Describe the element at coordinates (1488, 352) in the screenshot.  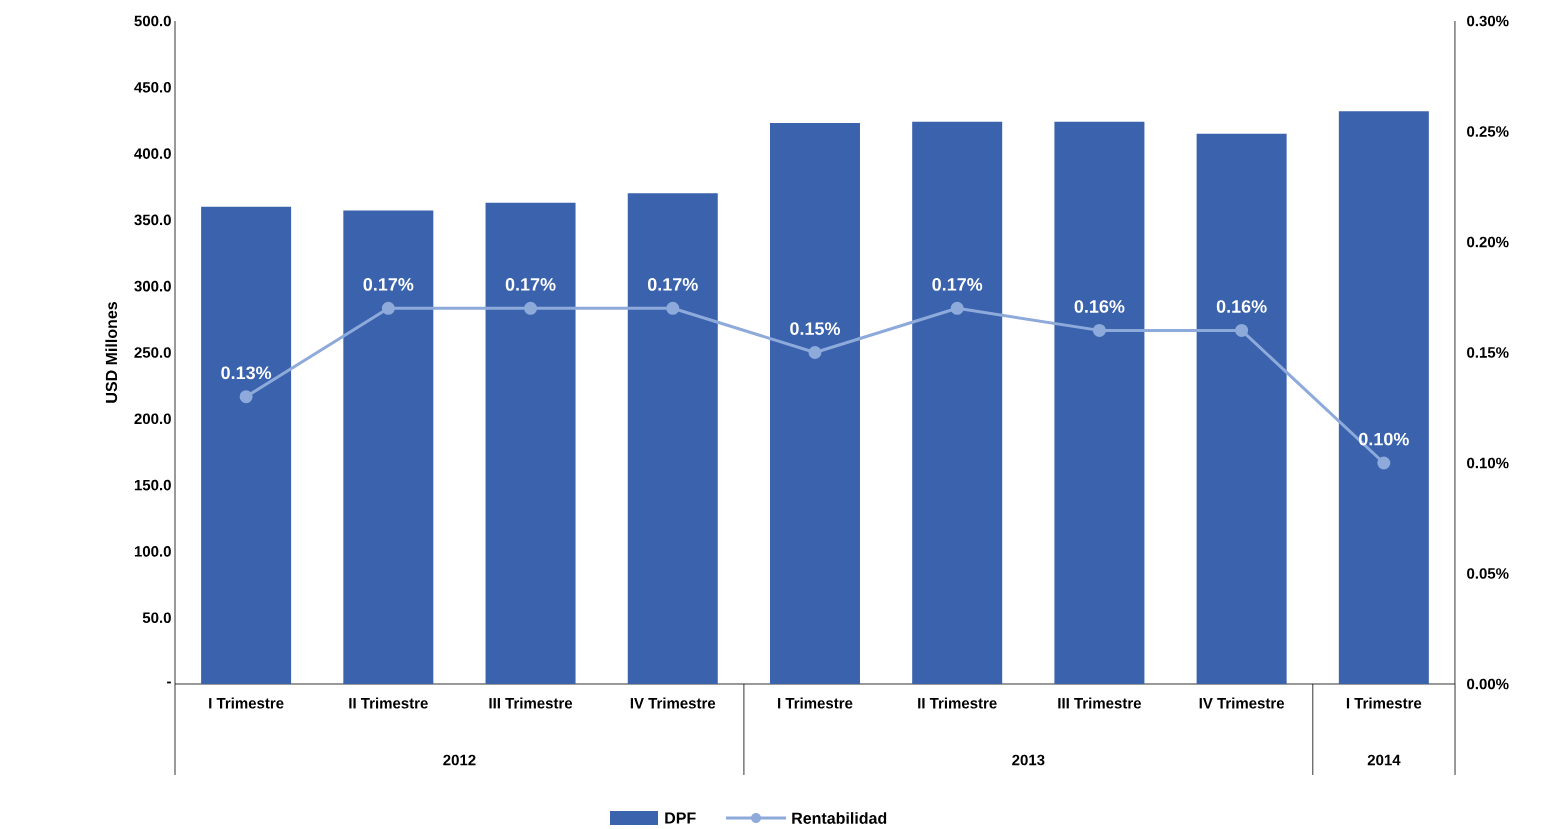
I see `y2-tick-label: 0.15%` at that location.